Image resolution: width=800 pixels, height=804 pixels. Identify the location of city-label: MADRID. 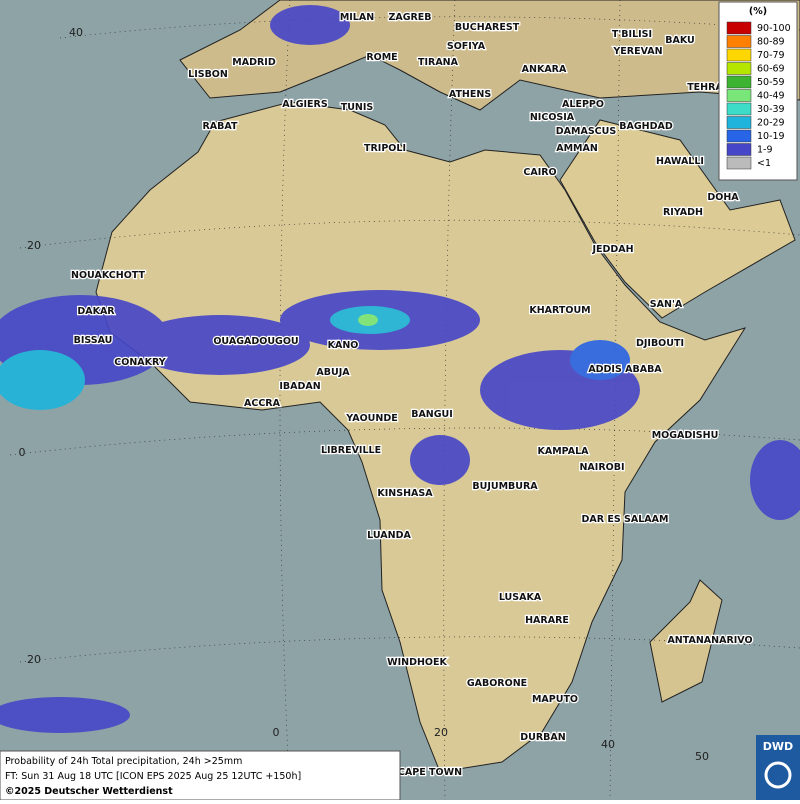
(254, 62).